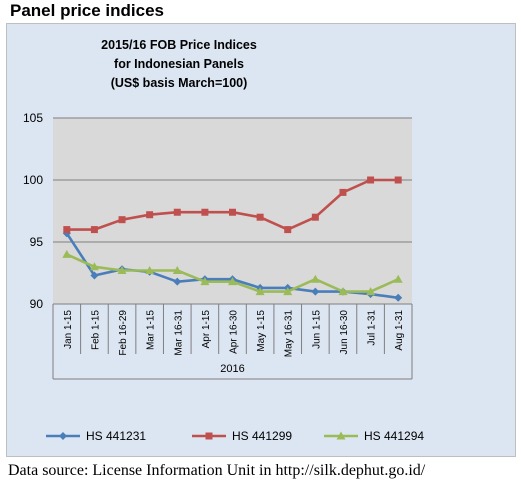 The height and width of the screenshot is (488, 521). I want to click on legend-label: HS 441294, so click(394, 436).